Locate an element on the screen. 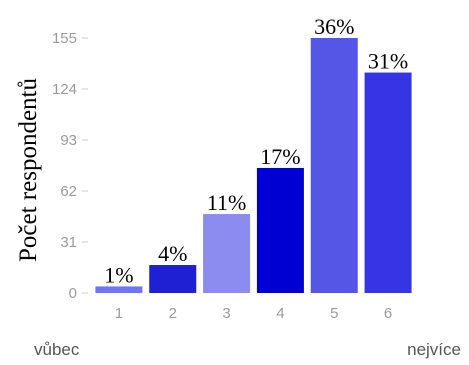 This screenshot has height=365, width=469. y-tick-label: 93 is located at coordinates (68, 140).